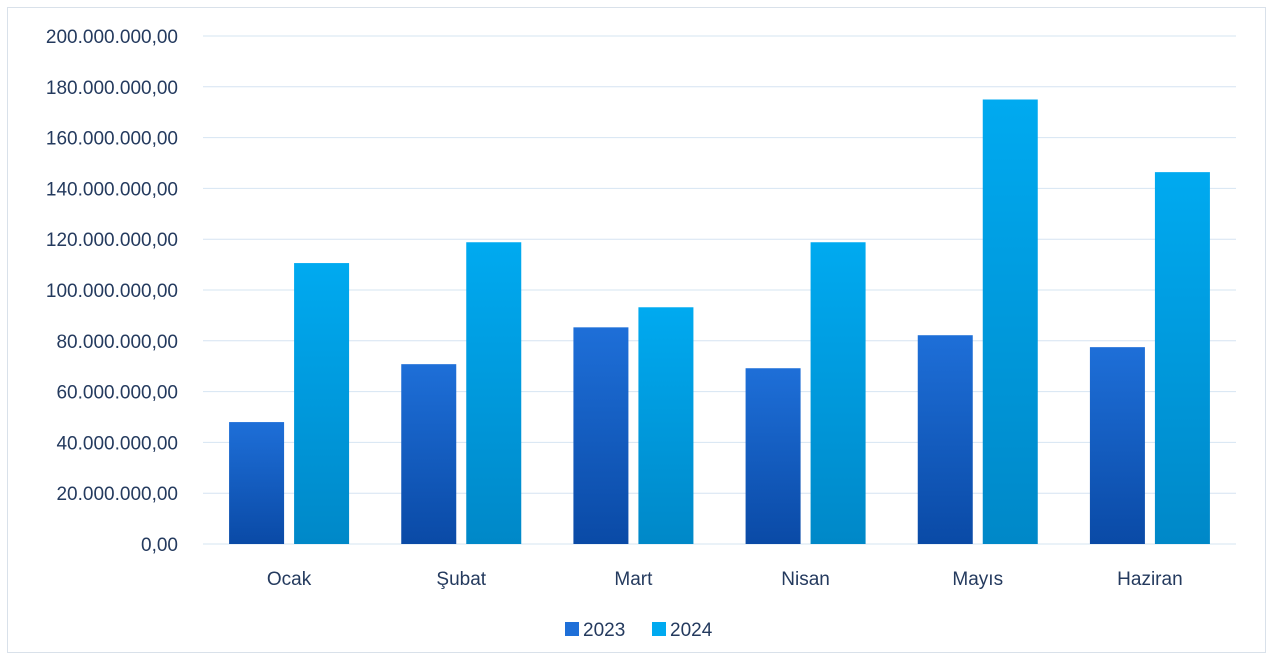 The width and height of the screenshot is (1275, 662). Describe the element at coordinates (666, 425) in the screenshot. I see `bar-2024-mart` at that location.